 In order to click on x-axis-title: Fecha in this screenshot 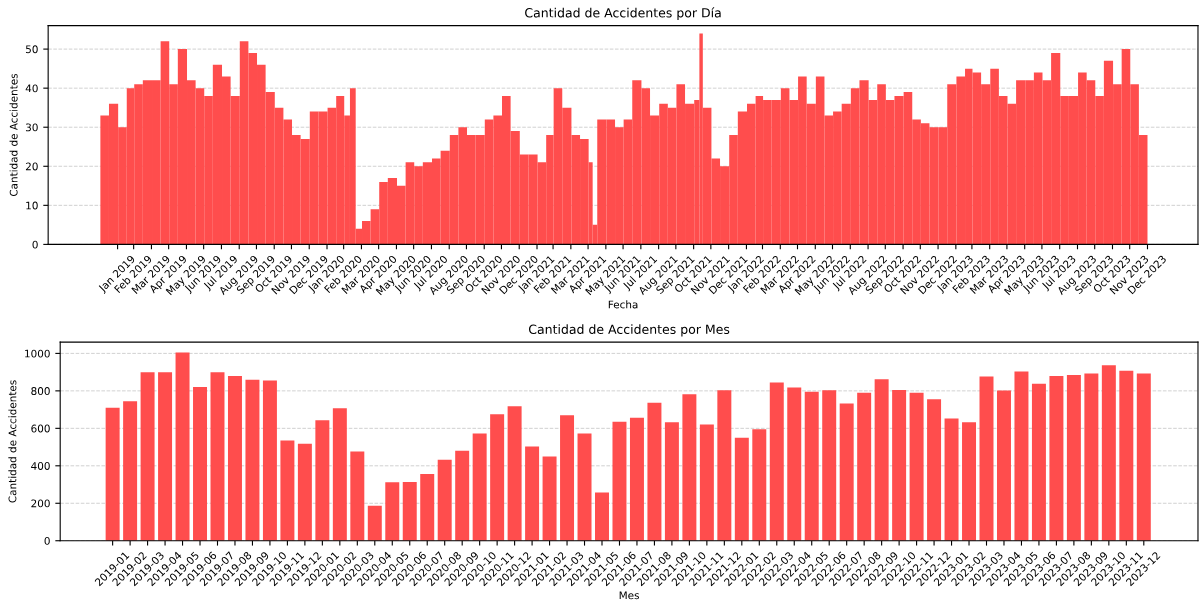, I will do `click(623, 304)`.